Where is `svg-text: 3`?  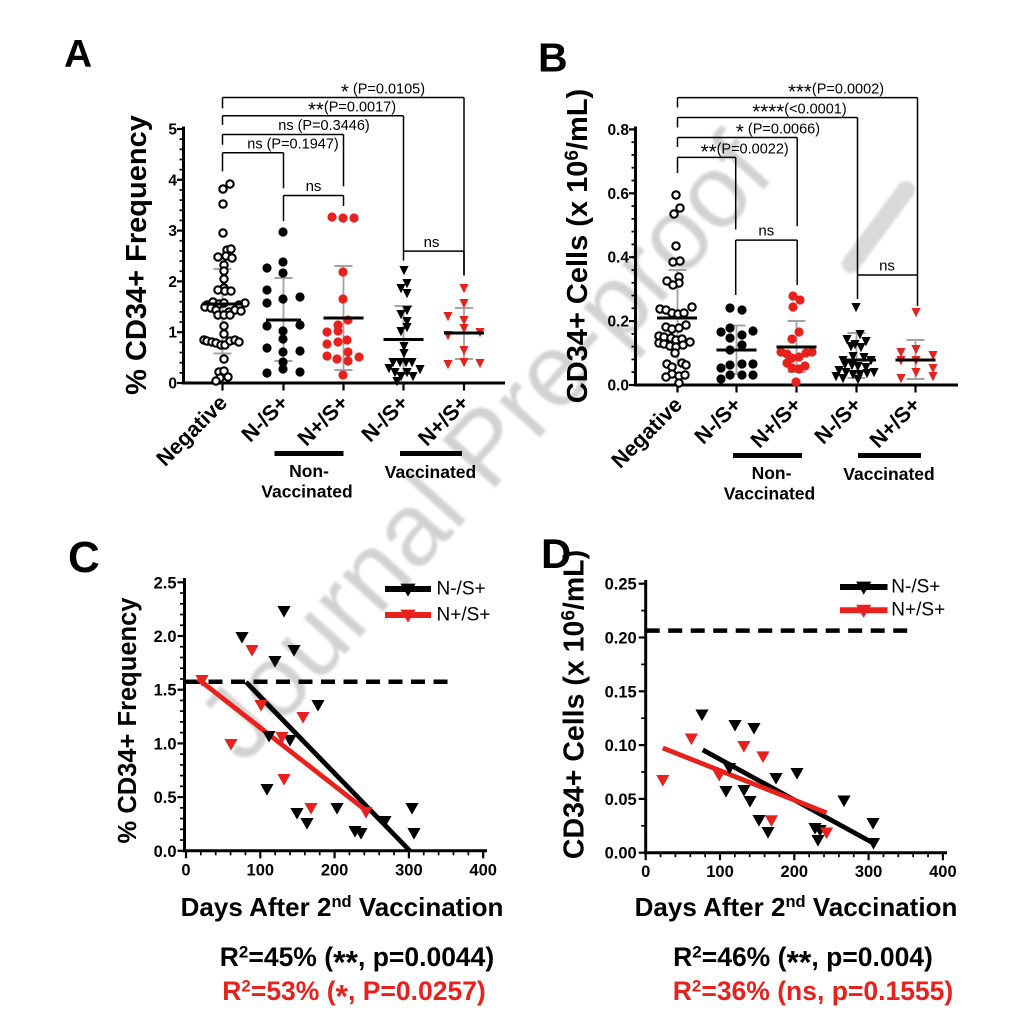 svg-text: 3 is located at coordinates (172, 231).